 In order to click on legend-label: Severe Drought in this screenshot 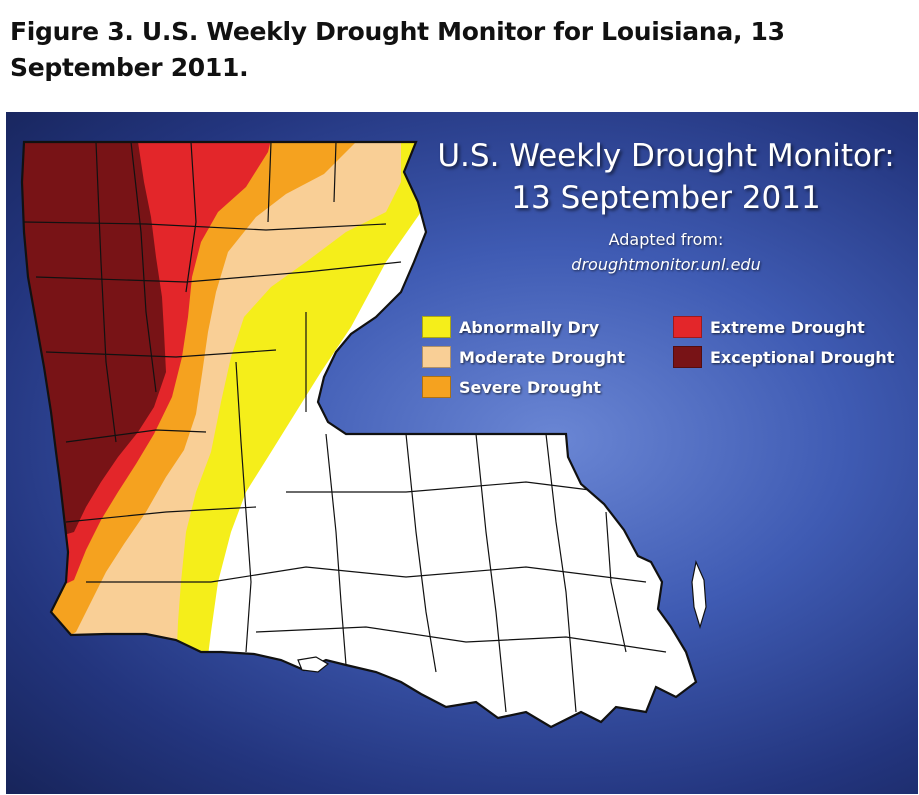, I will do `click(530, 387)`.